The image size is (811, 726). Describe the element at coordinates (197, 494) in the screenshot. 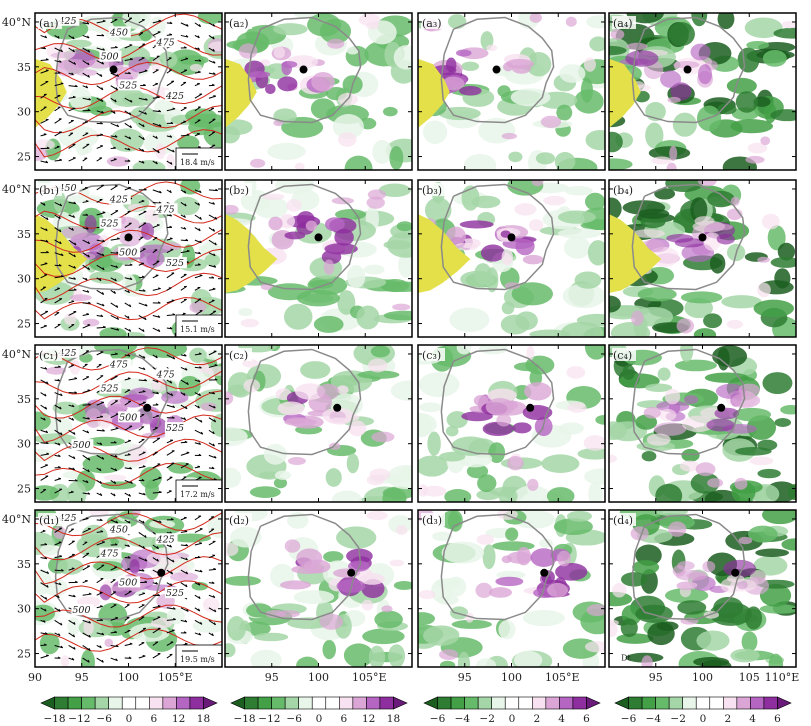

I see `wind-reference-label: 17.2 m/s` at that location.